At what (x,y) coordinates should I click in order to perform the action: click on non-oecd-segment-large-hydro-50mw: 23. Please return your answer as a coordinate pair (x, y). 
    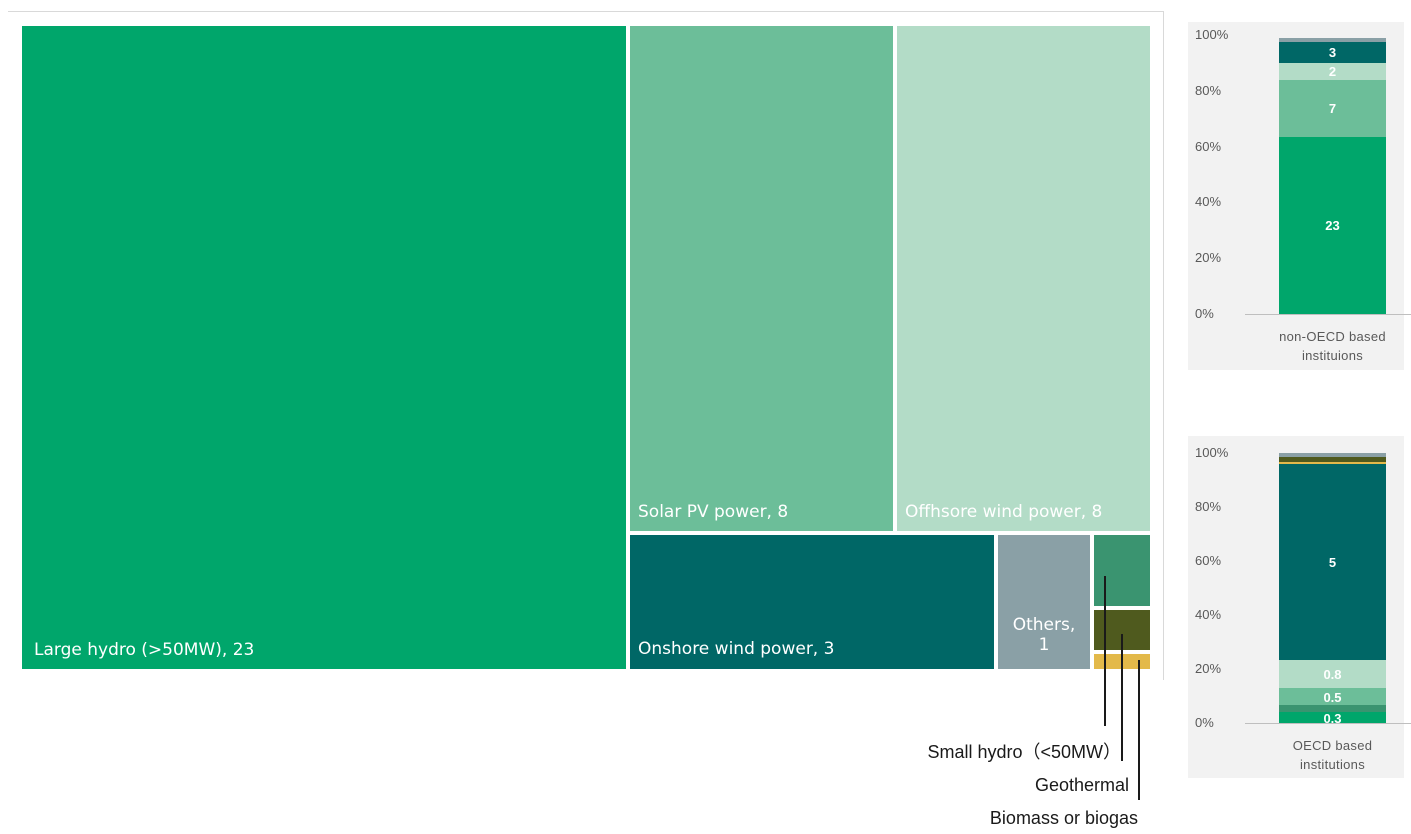
    Looking at the image, I should click on (1332, 225).